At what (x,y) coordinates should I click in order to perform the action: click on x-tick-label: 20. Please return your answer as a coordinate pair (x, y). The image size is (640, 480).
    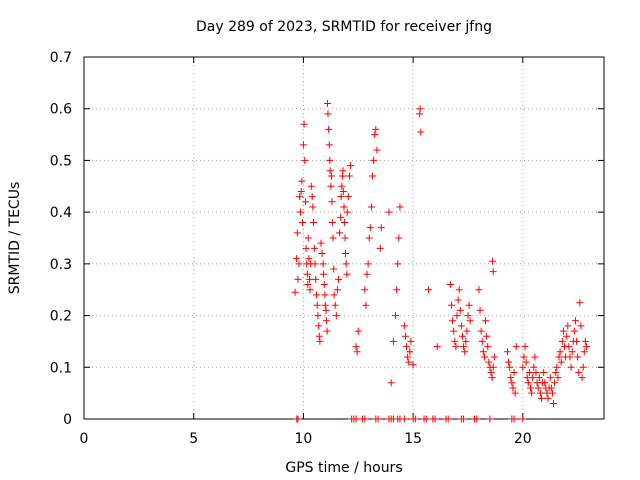
    Looking at the image, I should click on (523, 439).